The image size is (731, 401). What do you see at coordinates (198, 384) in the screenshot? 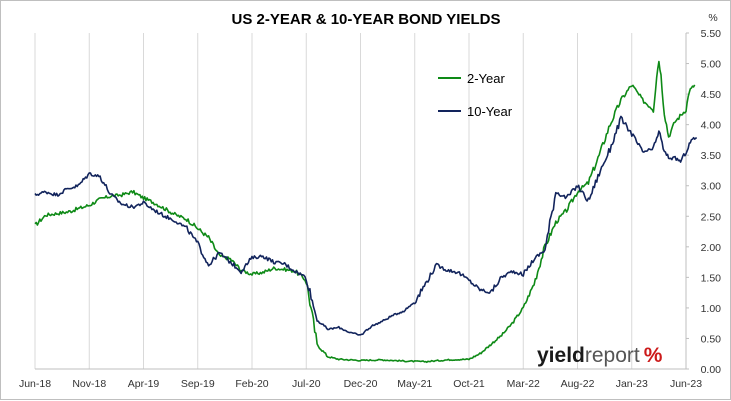
I see `x-tick-label: Sep-19` at bounding box center [198, 384].